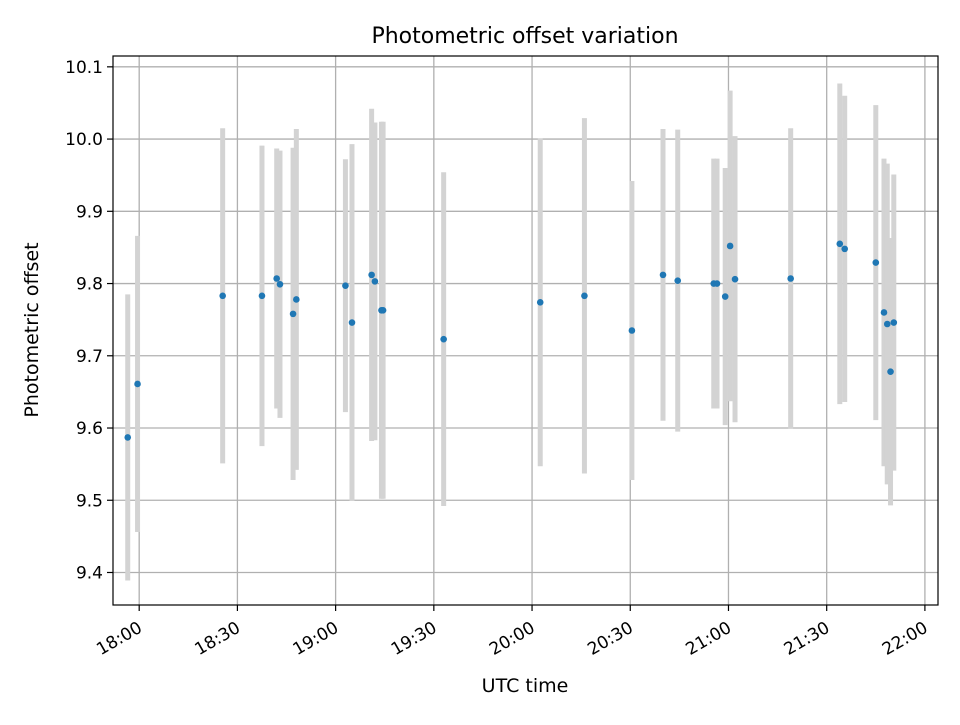  What do you see at coordinates (525, 686) in the screenshot?
I see `x-axis-label: UTC time` at bounding box center [525, 686].